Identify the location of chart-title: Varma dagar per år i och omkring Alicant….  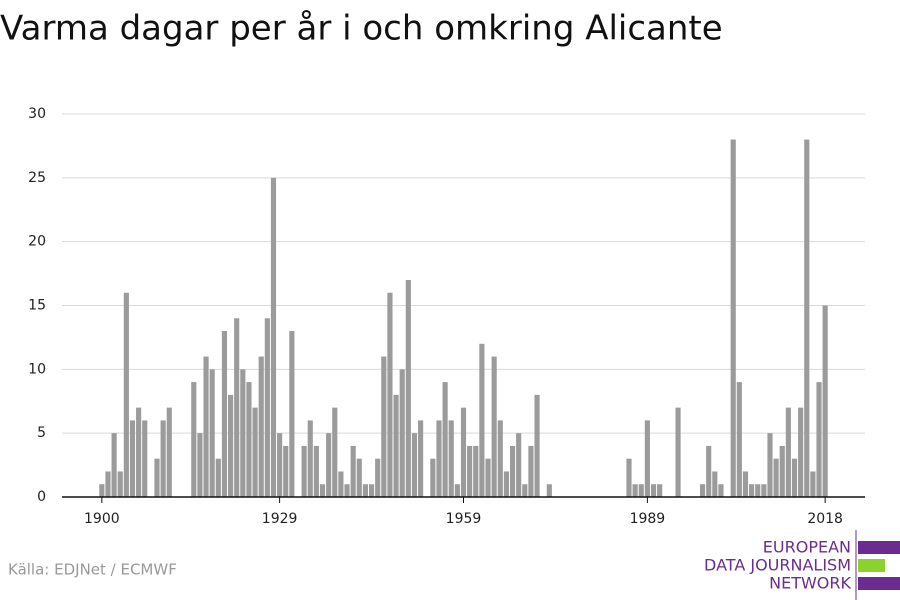
(361, 29).